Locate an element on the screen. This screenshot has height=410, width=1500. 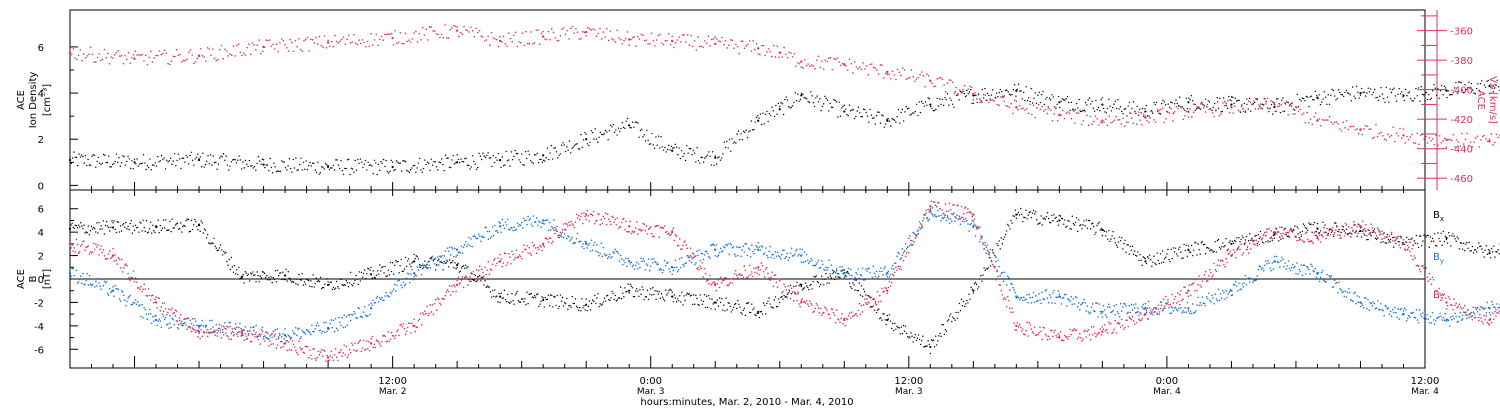
velocity-tick-label: -440 is located at coordinates (1461, 150).